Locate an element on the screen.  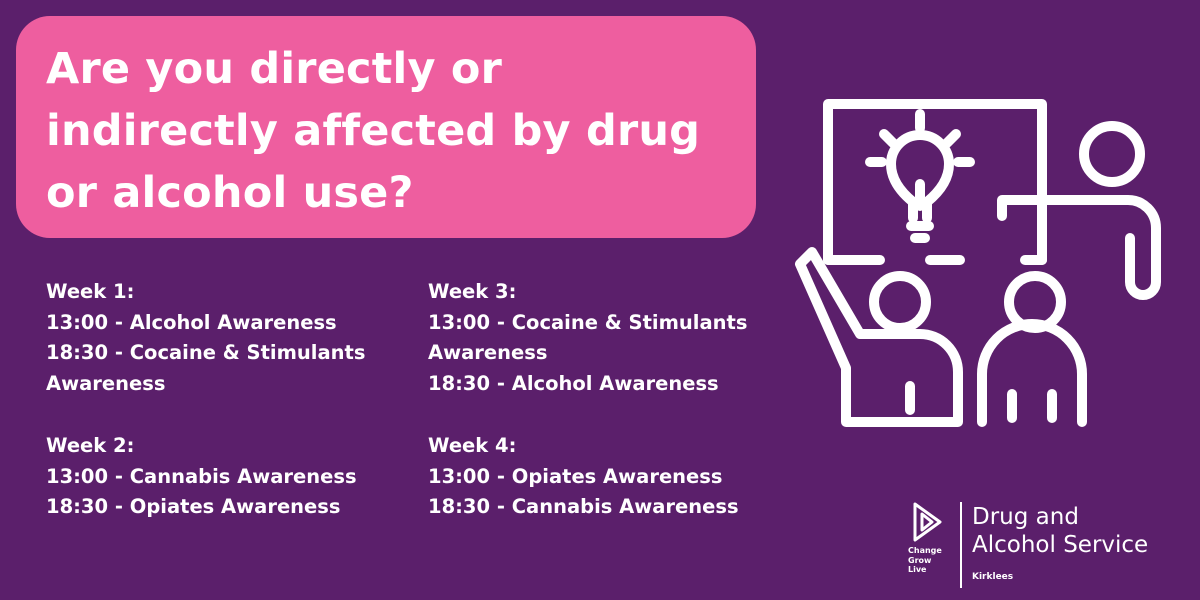
session-item: 13:00 - Opiates Awareness is located at coordinates (575, 476).